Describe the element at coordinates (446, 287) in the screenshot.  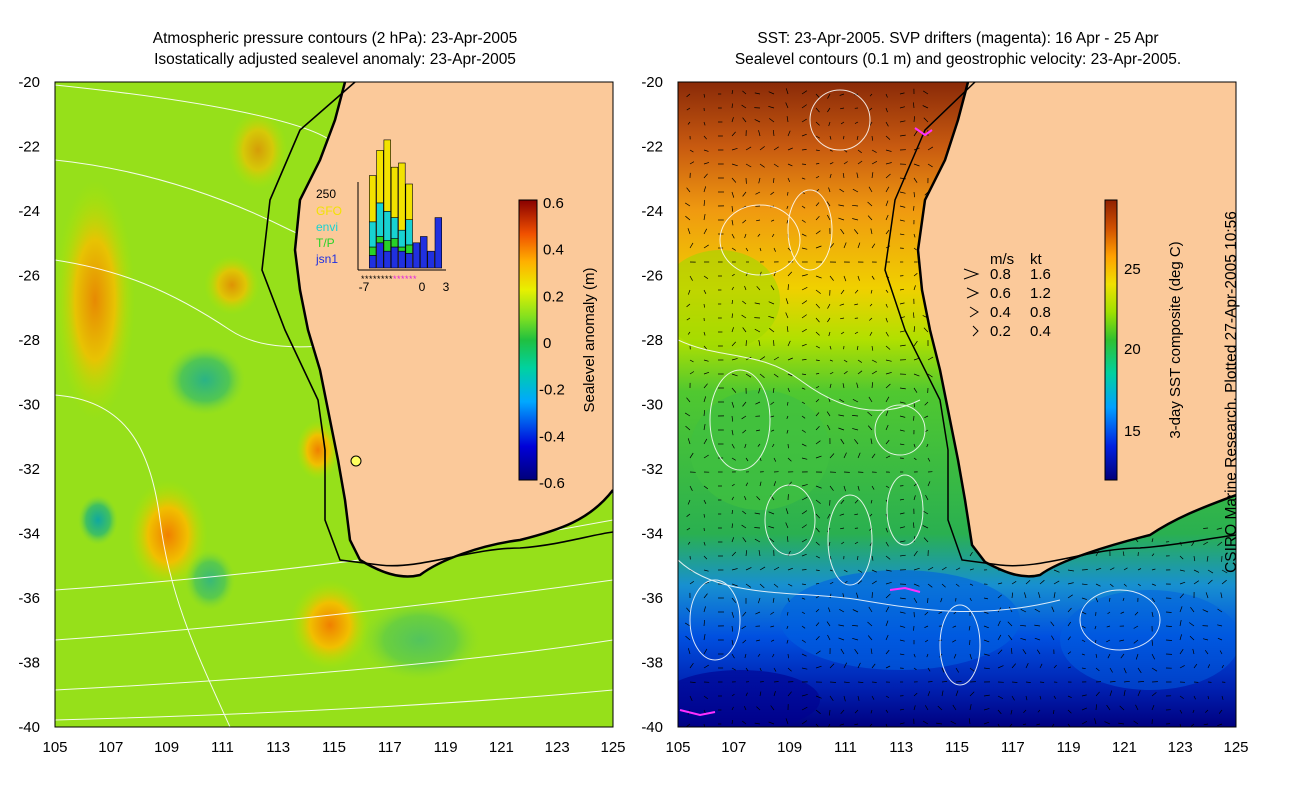
I see `inset-x-tick: 3` at that location.